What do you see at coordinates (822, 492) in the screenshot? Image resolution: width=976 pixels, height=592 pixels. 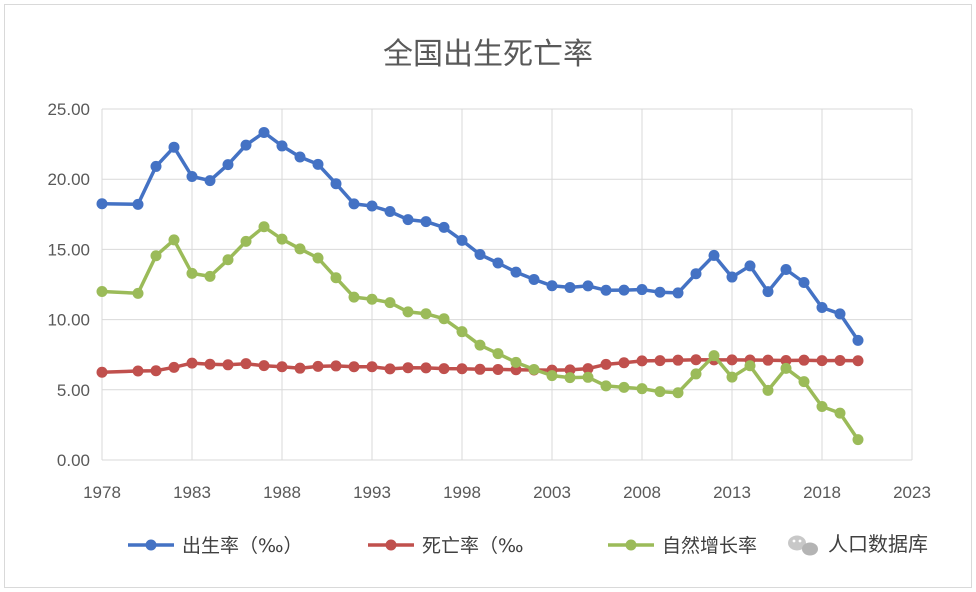 I see `x-tick-label: 2018` at bounding box center [822, 492].